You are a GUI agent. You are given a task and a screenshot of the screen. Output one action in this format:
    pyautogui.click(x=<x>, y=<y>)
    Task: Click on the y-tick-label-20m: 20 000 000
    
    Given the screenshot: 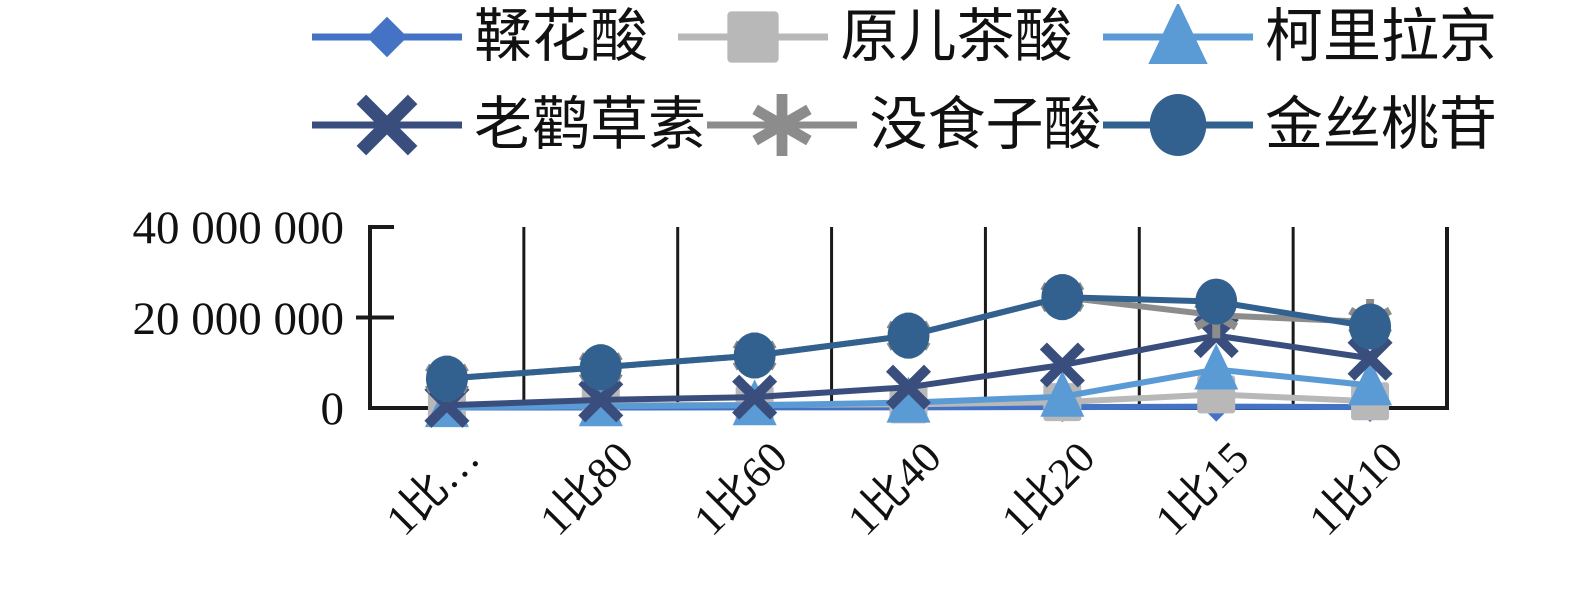 What is the action you would take?
    pyautogui.click(x=239, y=319)
    